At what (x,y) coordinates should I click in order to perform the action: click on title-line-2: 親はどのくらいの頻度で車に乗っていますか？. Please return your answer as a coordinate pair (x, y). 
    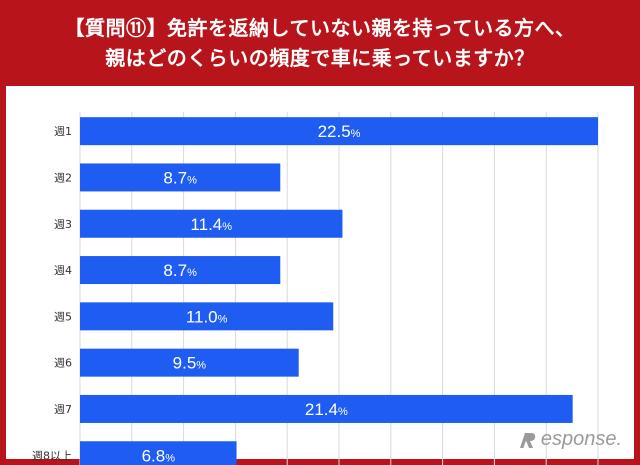
    Looking at the image, I should click on (320, 58).